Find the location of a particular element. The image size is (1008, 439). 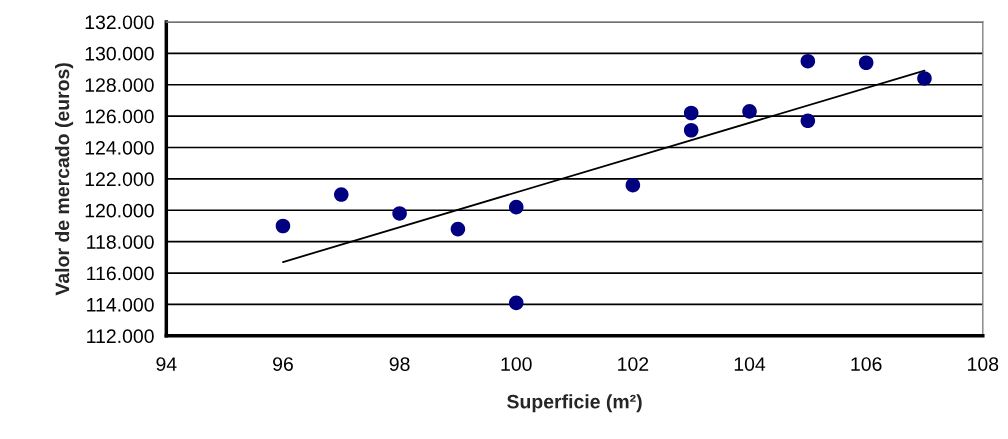

y-tick-label: 126.000 is located at coordinates (119, 116).